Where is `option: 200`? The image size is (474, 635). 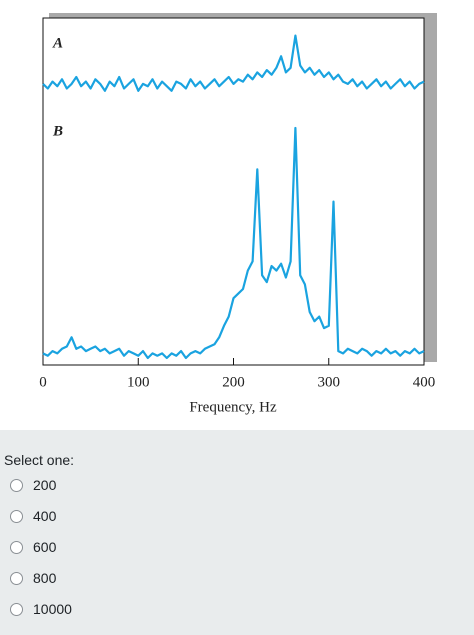
option: 200 is located at coordinates (33, 485).